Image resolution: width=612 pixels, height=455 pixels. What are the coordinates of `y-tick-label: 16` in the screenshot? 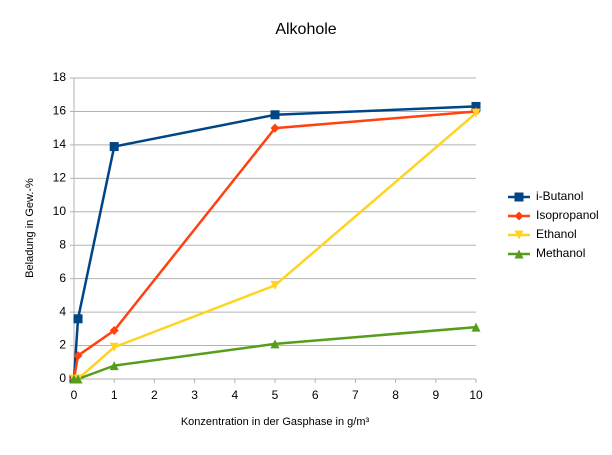 It's located at (60, 111).